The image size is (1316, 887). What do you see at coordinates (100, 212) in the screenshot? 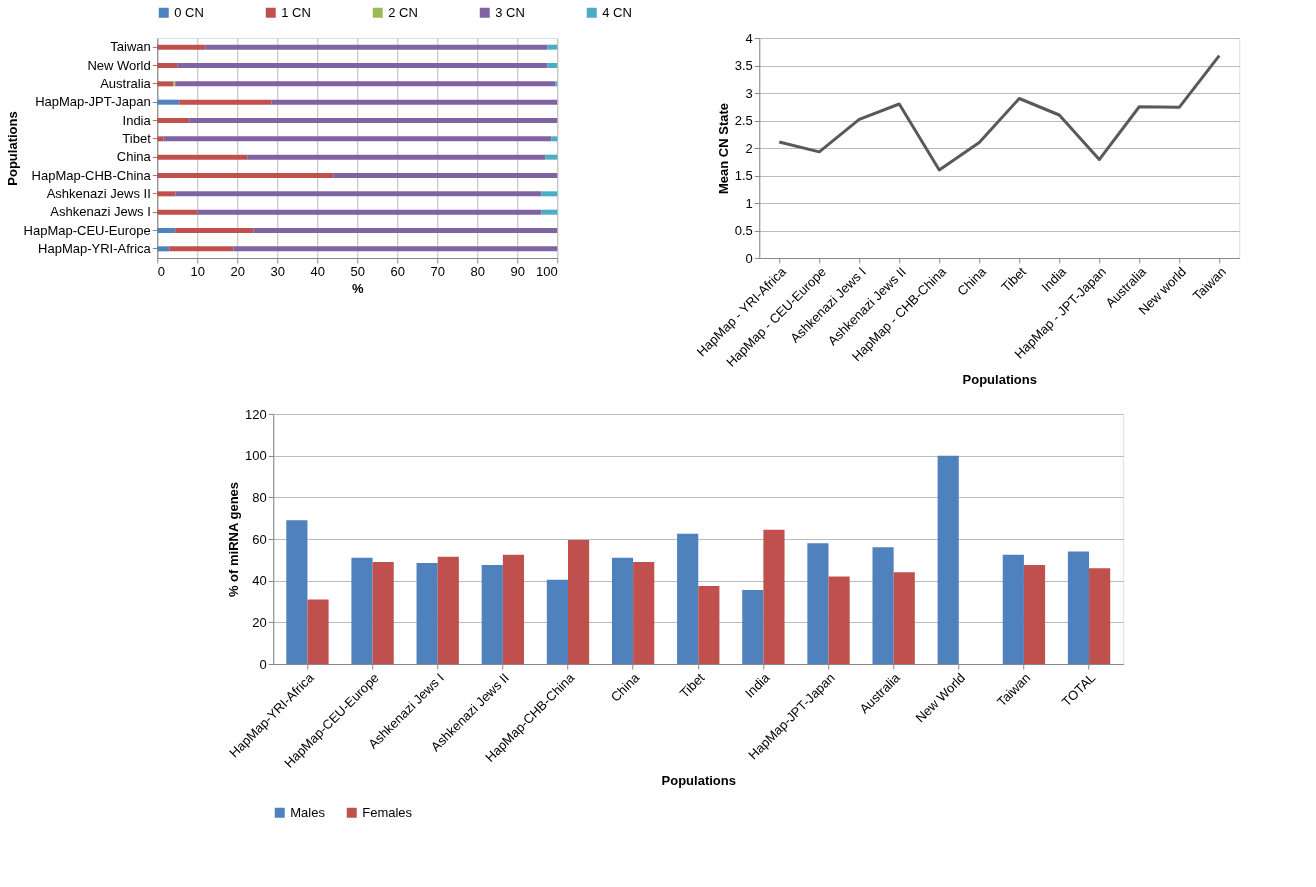
I see `y-tick-label: Ashkenazi Jews I` at bounding box center [100, 212].